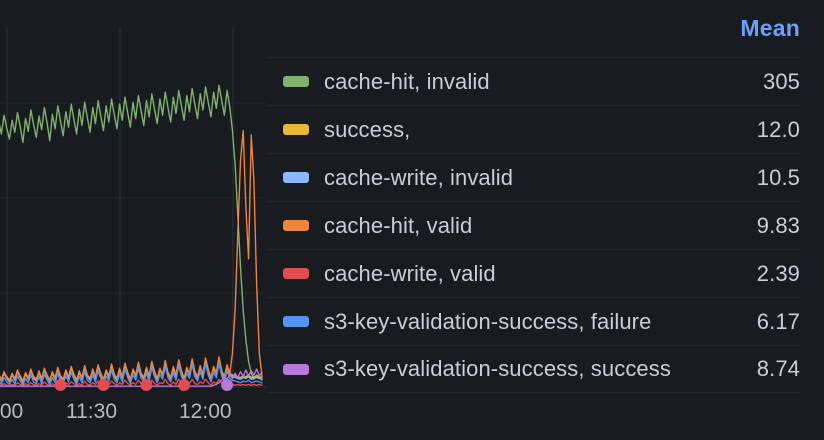 This screenshot has width=824, height=440. What do you see at coordinates (778, 129) in the screenshot?
I see `series-mean-value: 12.0` at bounding box center [778, 129].